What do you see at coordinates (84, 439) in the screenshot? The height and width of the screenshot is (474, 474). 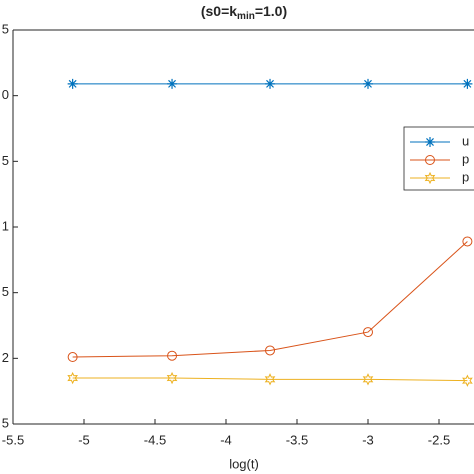 I see `x-tick-label: -5` at bounding box center [84, 439].